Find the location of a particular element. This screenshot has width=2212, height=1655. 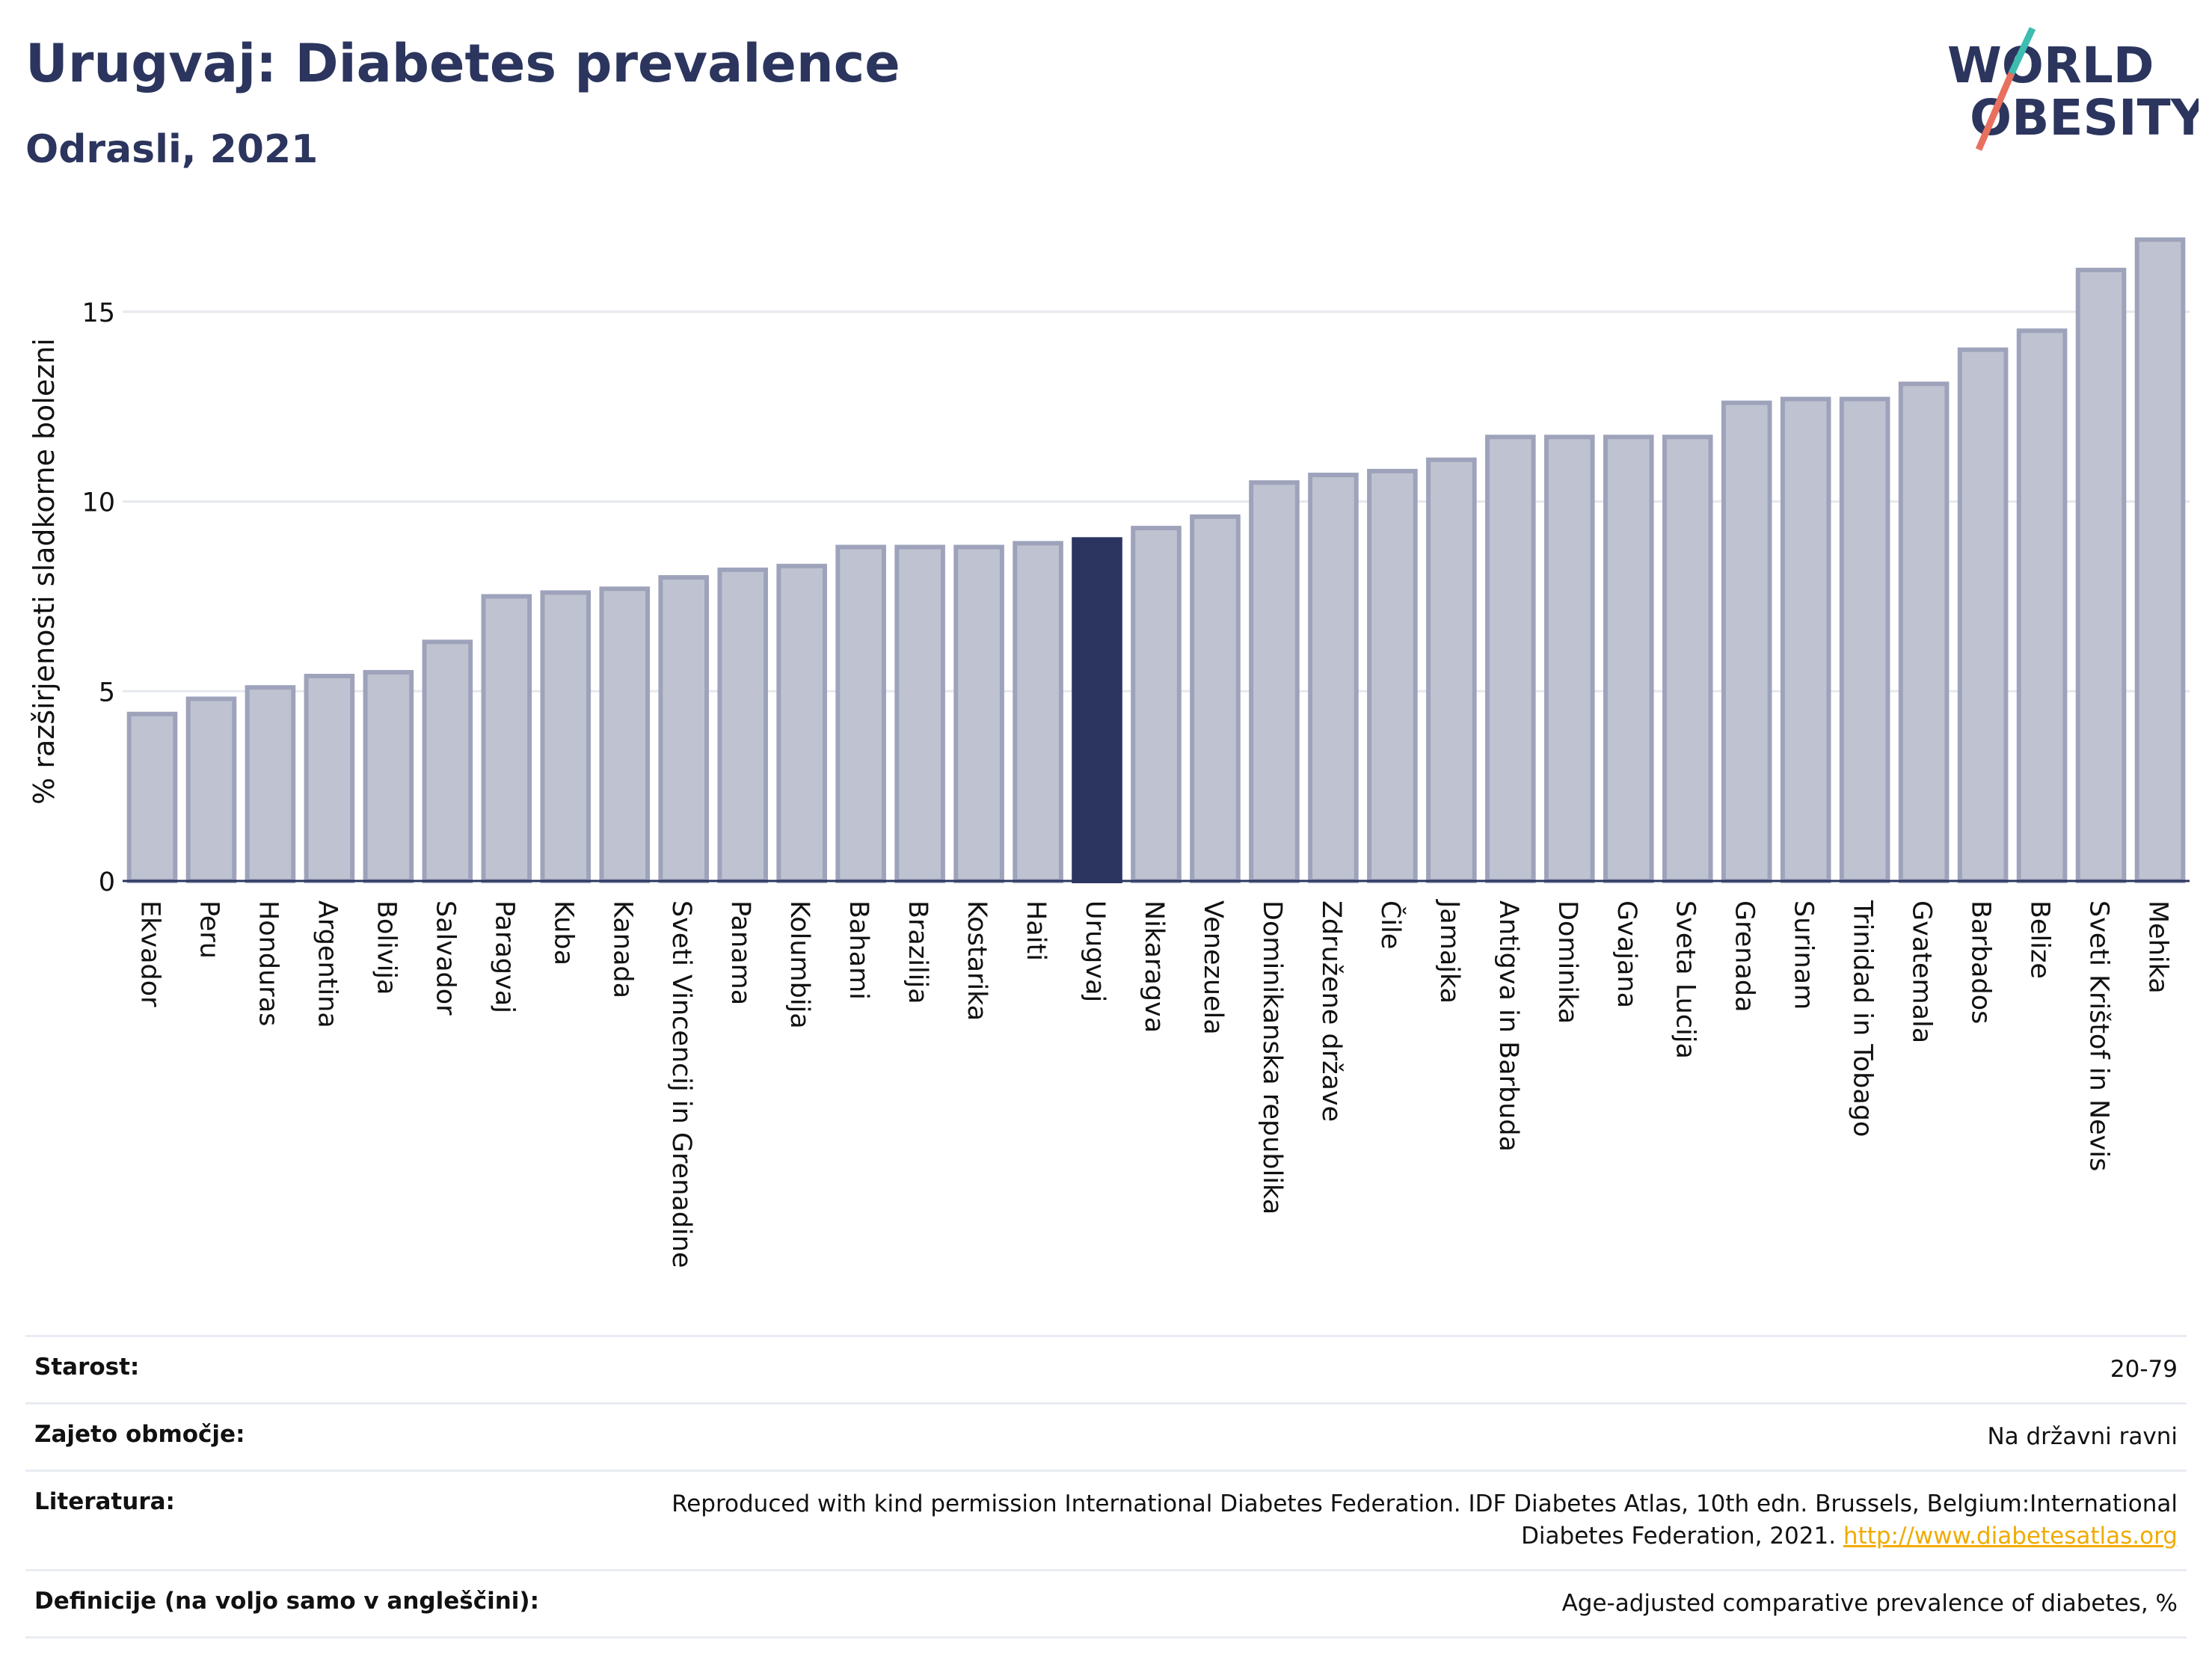

page-title: Urugvaj: Diabetes prevalence is located at coordinates (462, 63).